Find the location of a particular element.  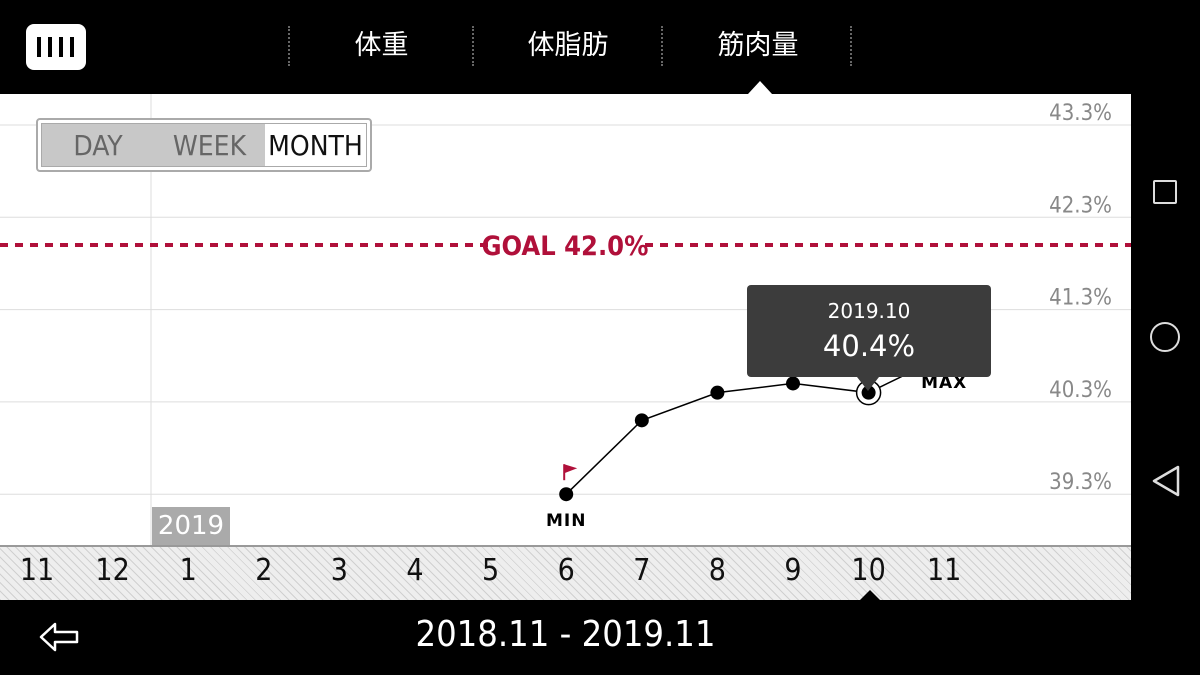

x-tick-label: 8 is located at coordinates (717, 570).